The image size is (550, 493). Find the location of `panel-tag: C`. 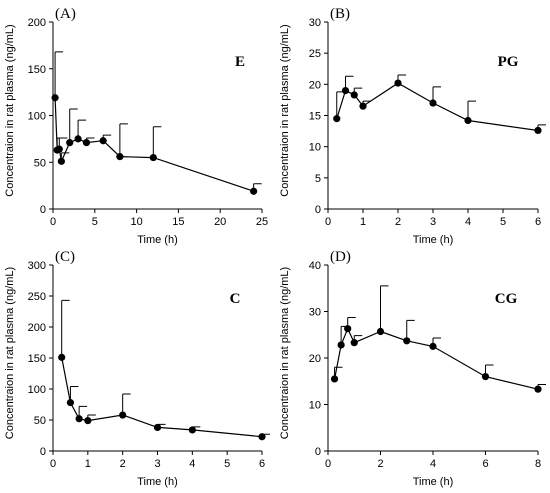

panel-tag: C is located at coordinates (235, 299).